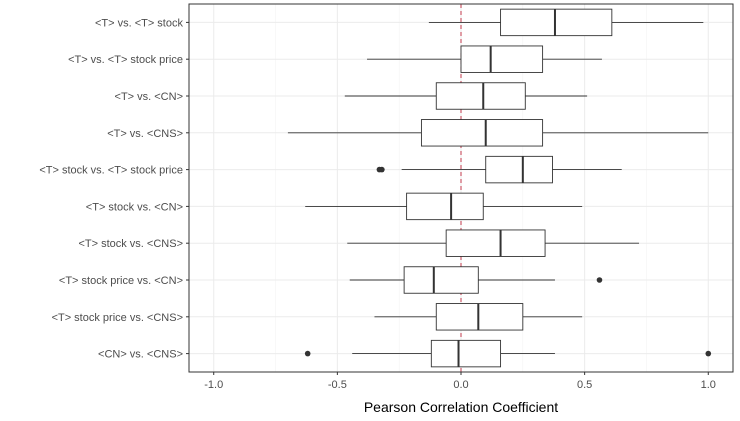  Describe the element at coordinates (708, 385) in the screenshot. I see `x-tick-label: 1.0` at that location.